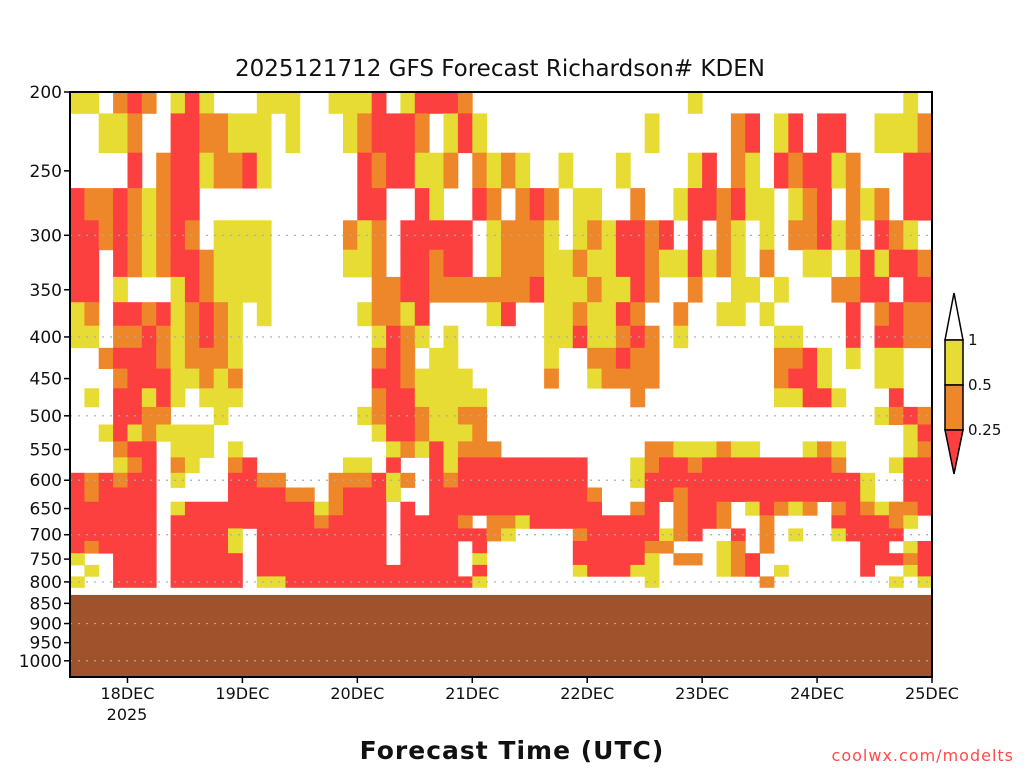 This screenshot has height=768, width=1024. Describe the element at coordinates (46, 417) in the screenshot. I see `y-tick-label: 500` at that location.